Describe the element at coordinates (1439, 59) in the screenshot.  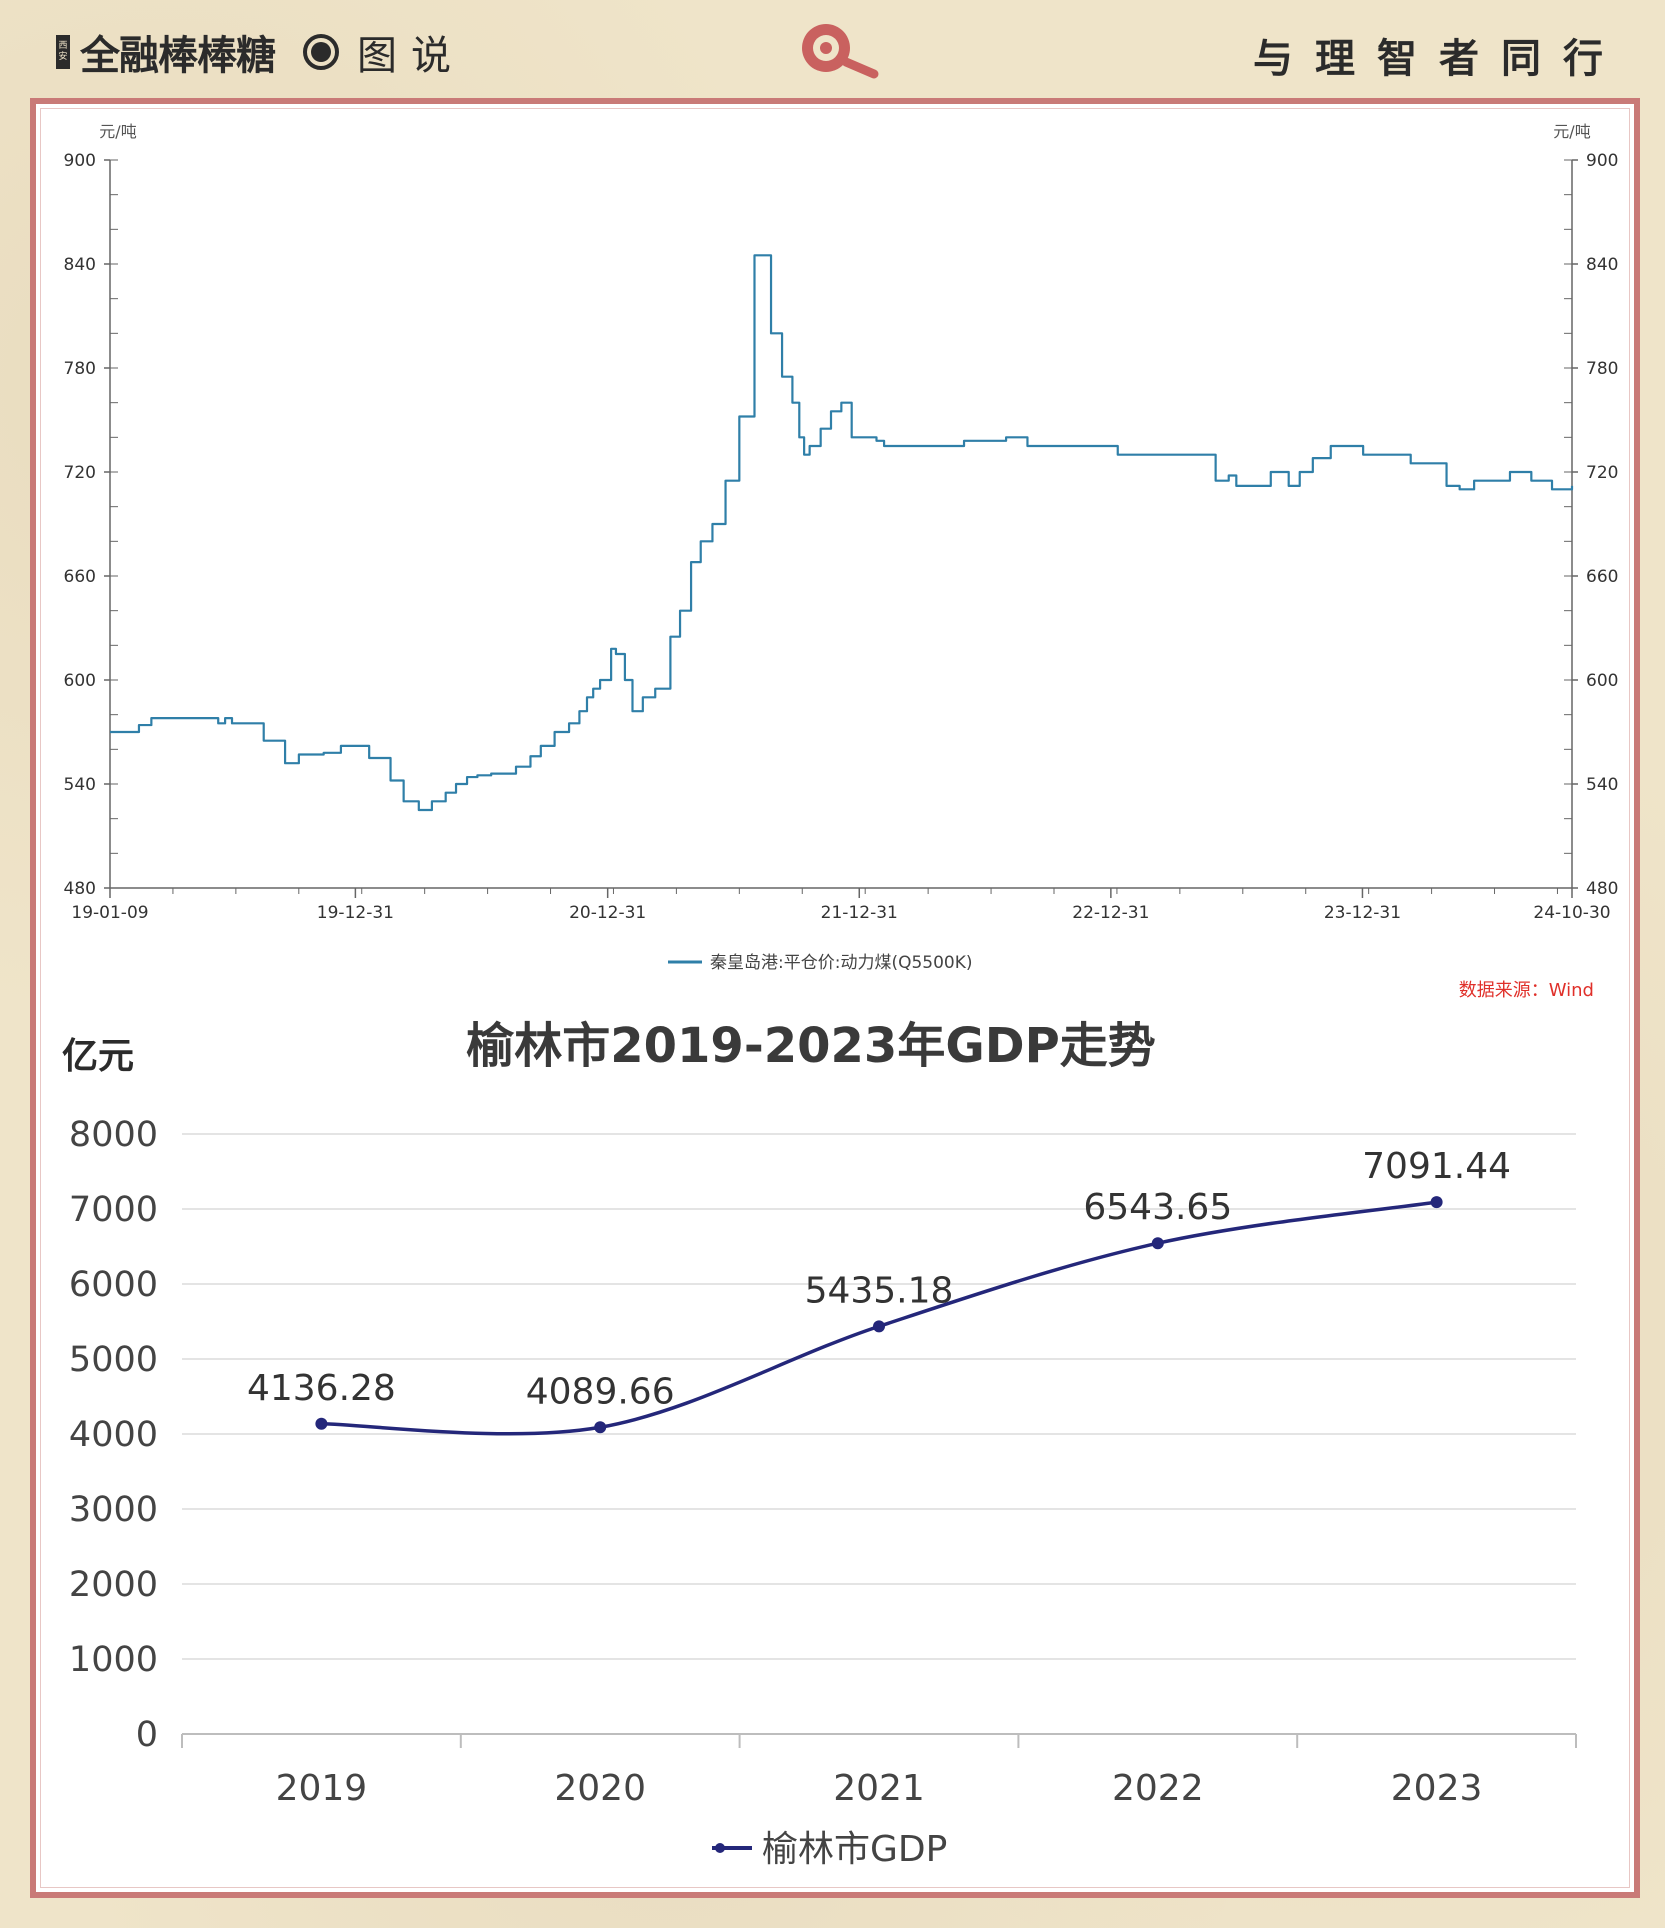
I see `slogan: 与理智者同行` at that location.